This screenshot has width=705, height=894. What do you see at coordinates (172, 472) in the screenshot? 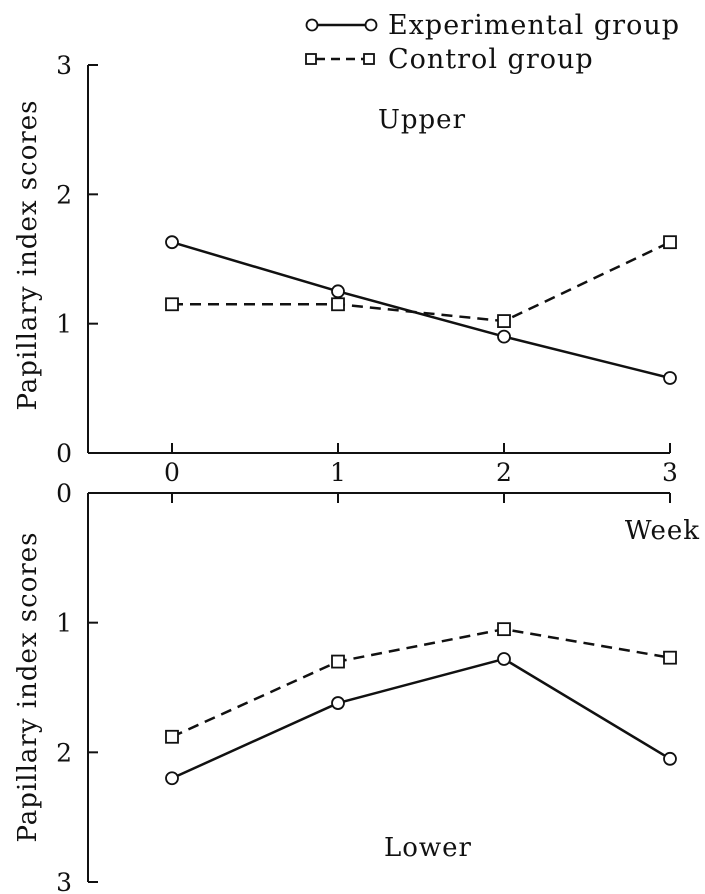
I see `x-tick-label: 0` at bounding box center [172, 472].